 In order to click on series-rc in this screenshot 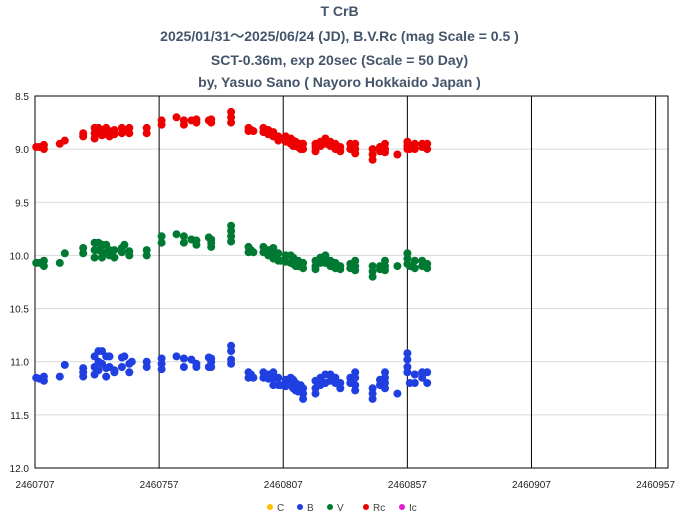, I will do `click(232, 135)`.